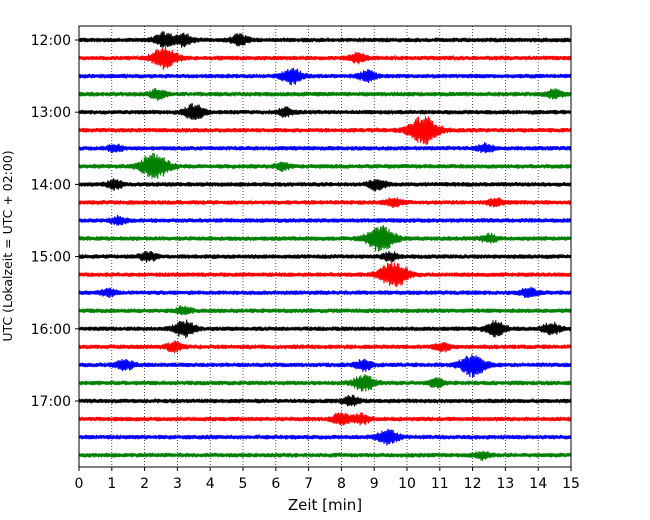 This screenshot has width=650, height=520. I want to click on y-tick-label: 14:00, so click(51, 185).